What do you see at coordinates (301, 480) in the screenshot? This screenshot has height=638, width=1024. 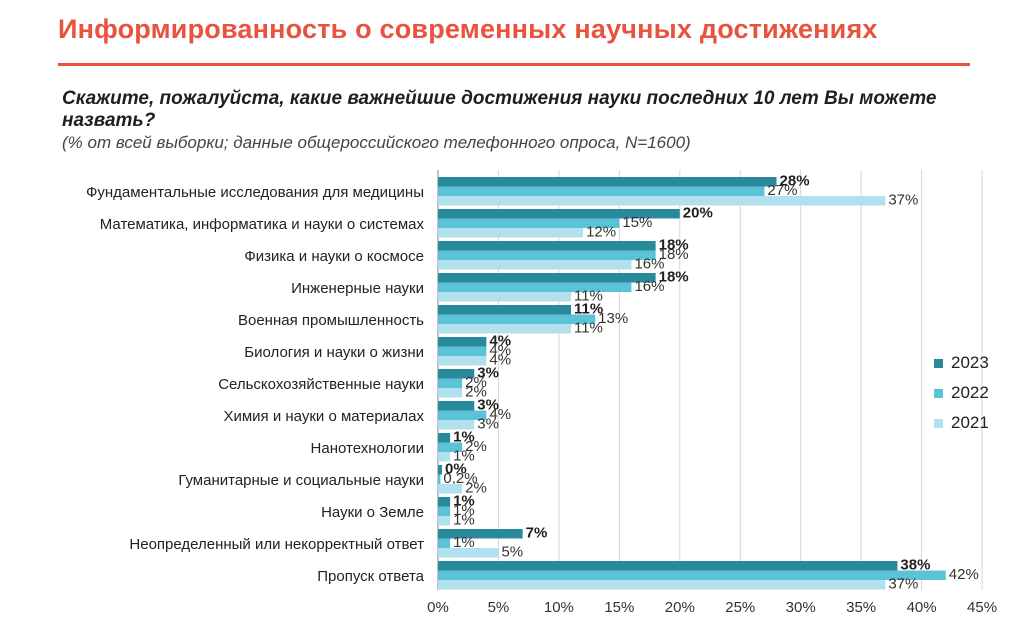 I see `category-label: Гуманитарные и социальные науки` at bounding box center [301, 480].